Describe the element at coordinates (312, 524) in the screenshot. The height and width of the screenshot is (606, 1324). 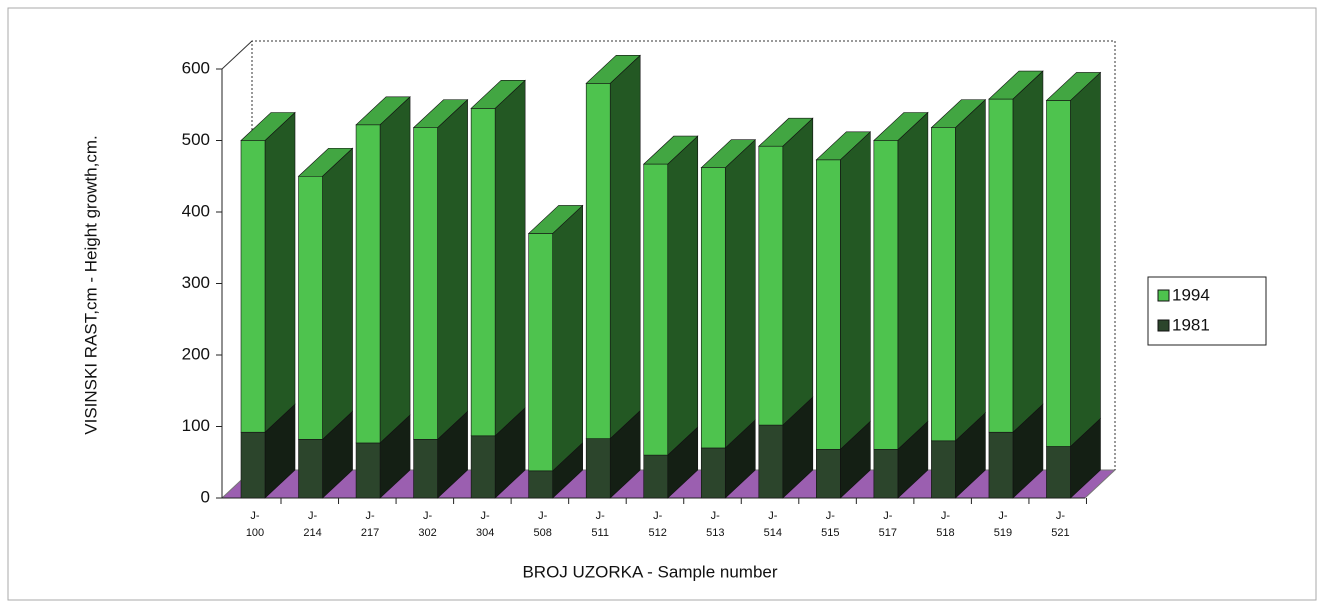
I see `x-tick-label: J- 214` at that location.